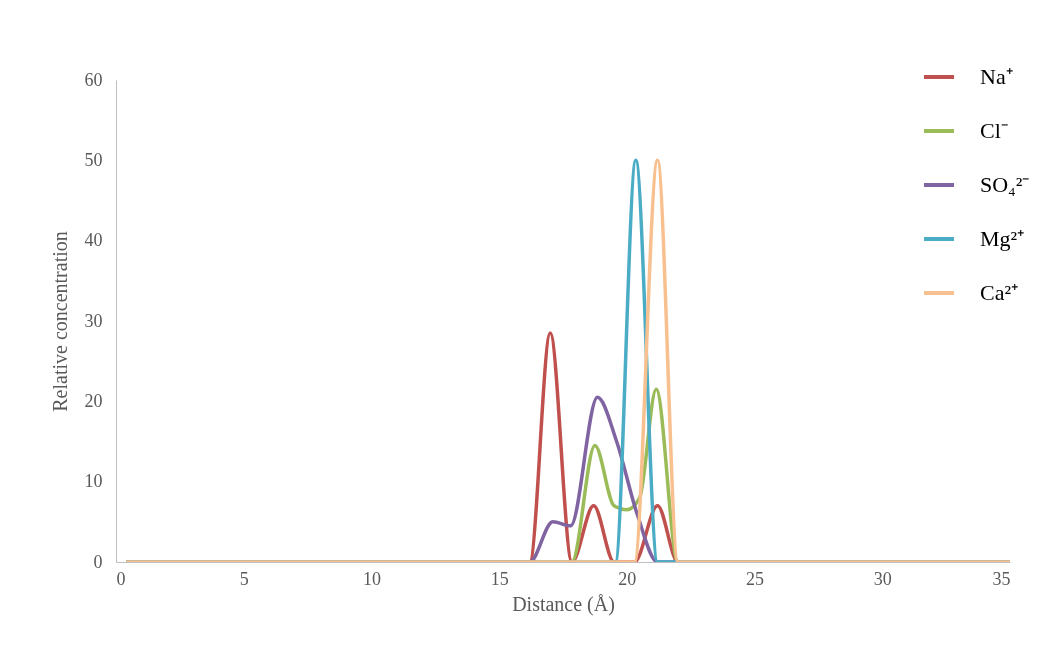  I want to click on x-tick-label: 30, so click(882, 578).